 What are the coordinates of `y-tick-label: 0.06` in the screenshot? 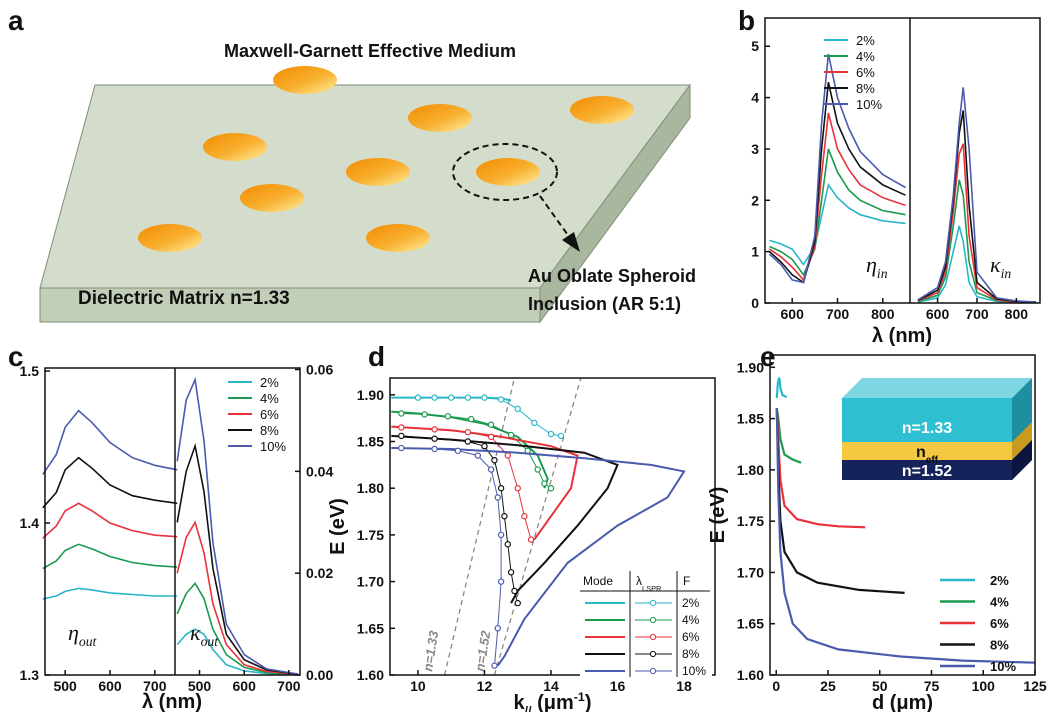 It's located at (319, 370).